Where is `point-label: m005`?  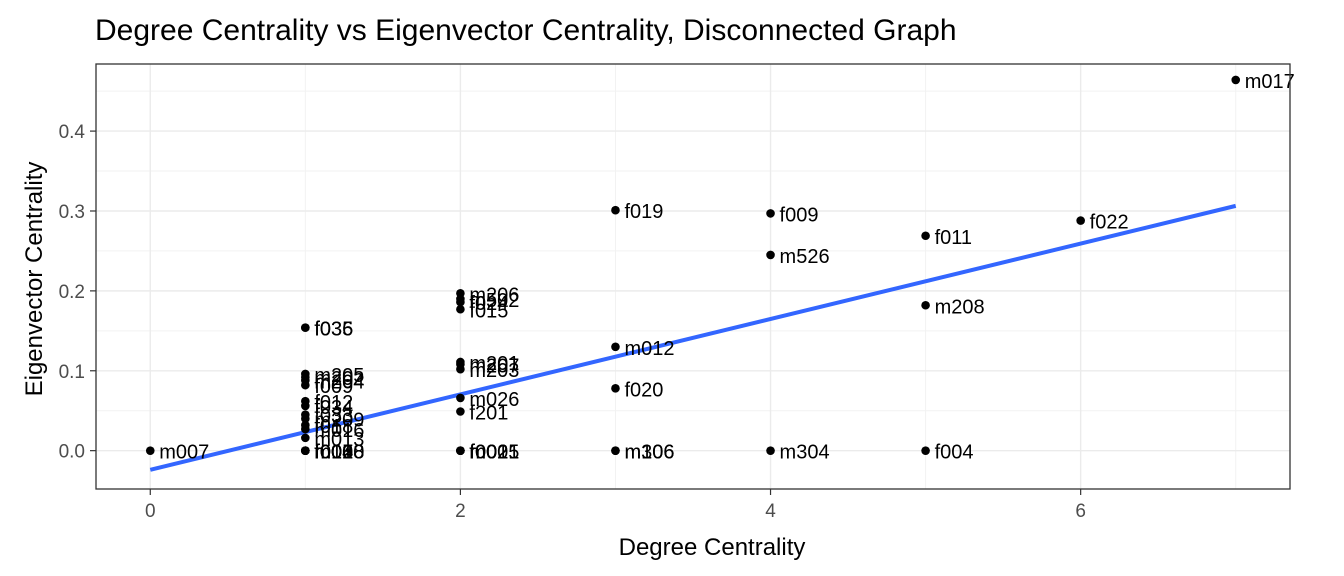
point-label: m005 is located at coordinates (494, 453).